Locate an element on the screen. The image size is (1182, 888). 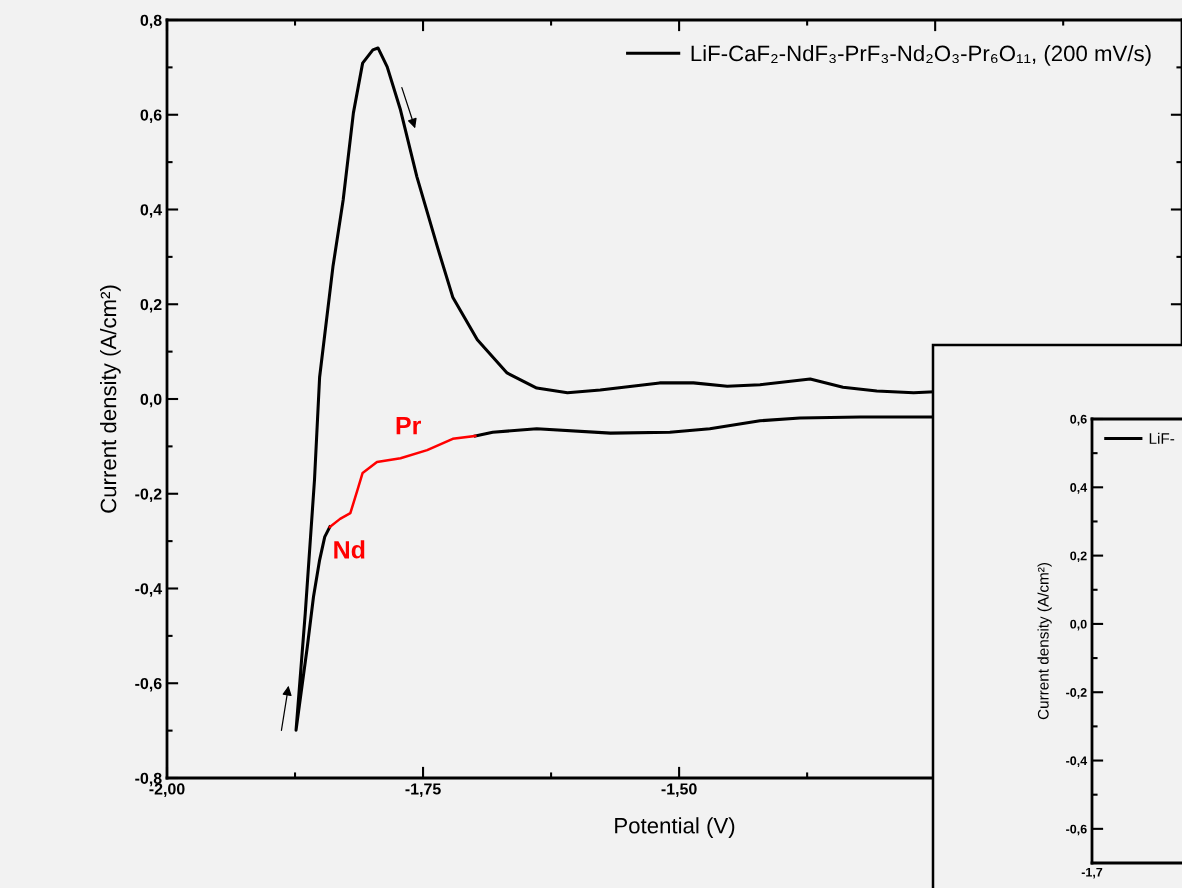
x-tick-label: -1,50 is located at coordinates (679, 790).